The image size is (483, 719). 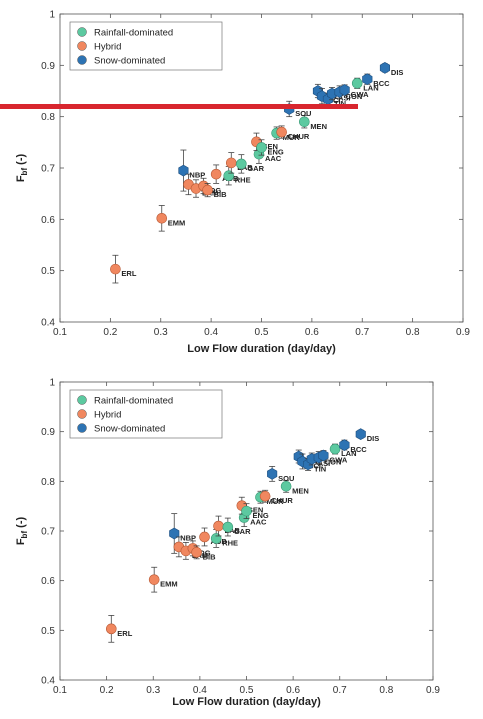 What do you see at coordinates (242, 531) in the screenshot?
I see `point-label: GAR` at bounding box center [242, 531].